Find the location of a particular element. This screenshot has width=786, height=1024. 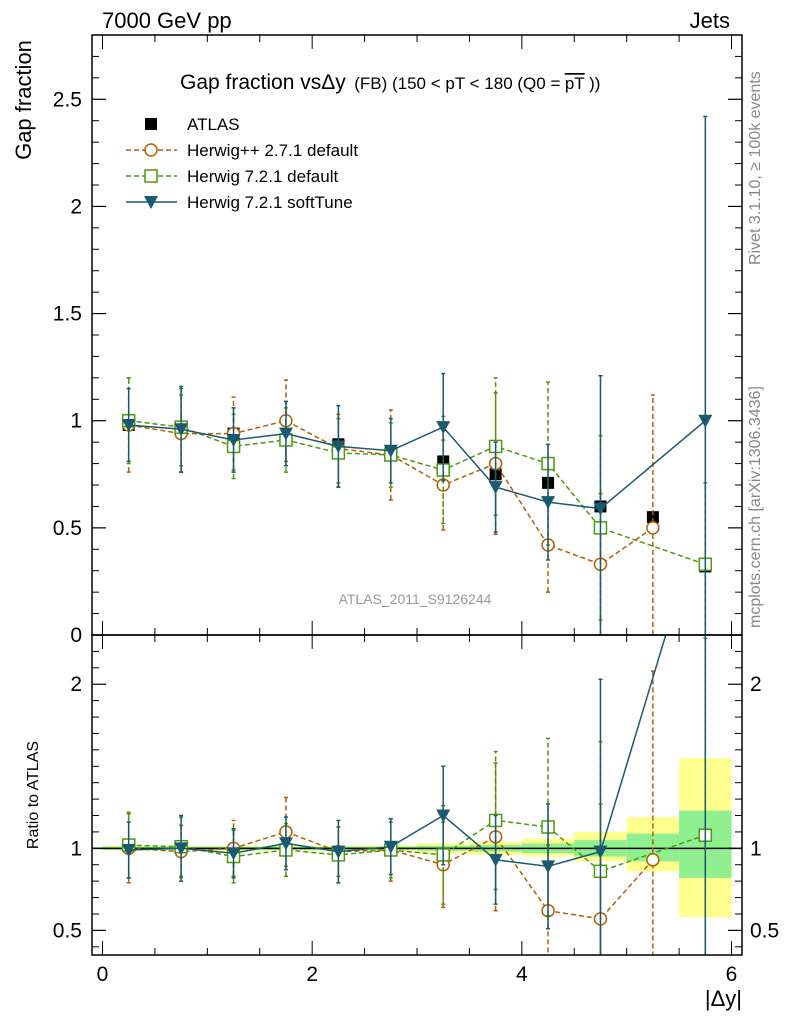

x-tick-label: 4 is located at coordinates (522, 974).